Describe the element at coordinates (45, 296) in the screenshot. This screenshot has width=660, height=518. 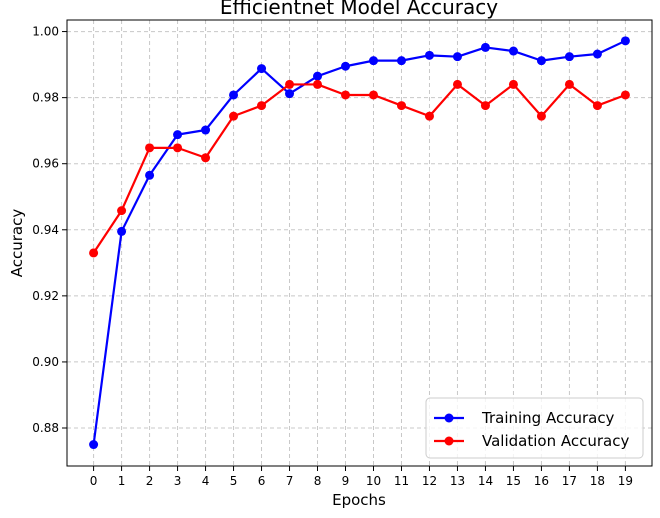
I see `y-tick-label: 0.92` at that location.